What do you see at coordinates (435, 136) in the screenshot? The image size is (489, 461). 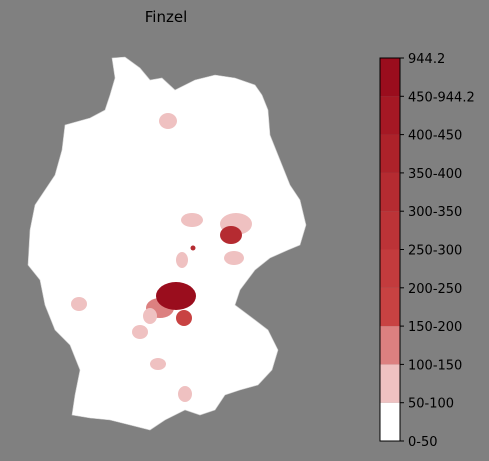 I see `colorbar-label: 400-450` at bounding box center [435, 136].